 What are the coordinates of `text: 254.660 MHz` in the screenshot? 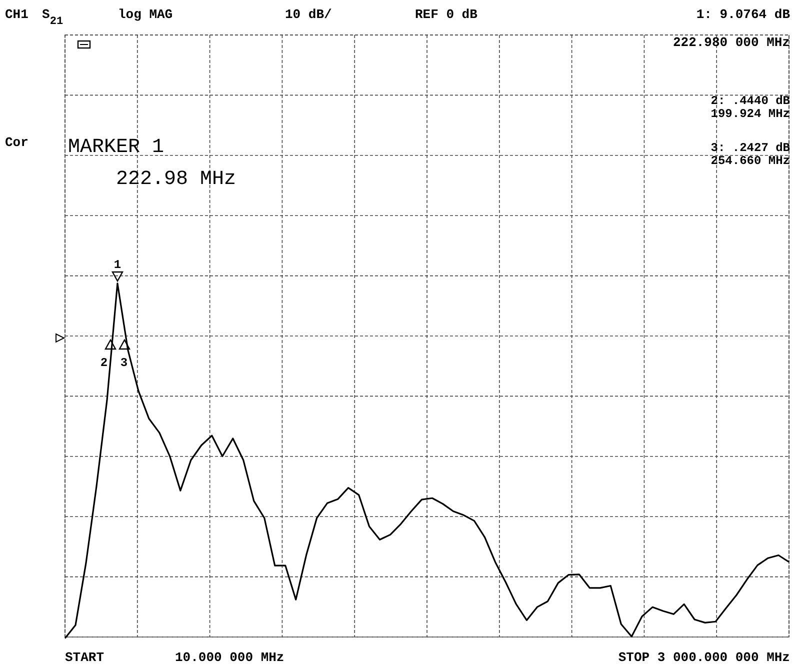 It's located at (750, 161).